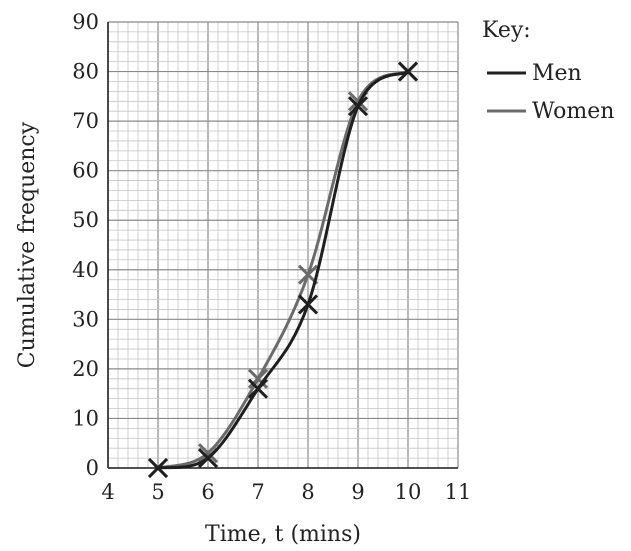  What do you see at coordinates (107, 492) in the screenshot?
I see `x-tick-label: 4` at bounding box center [107, 492].